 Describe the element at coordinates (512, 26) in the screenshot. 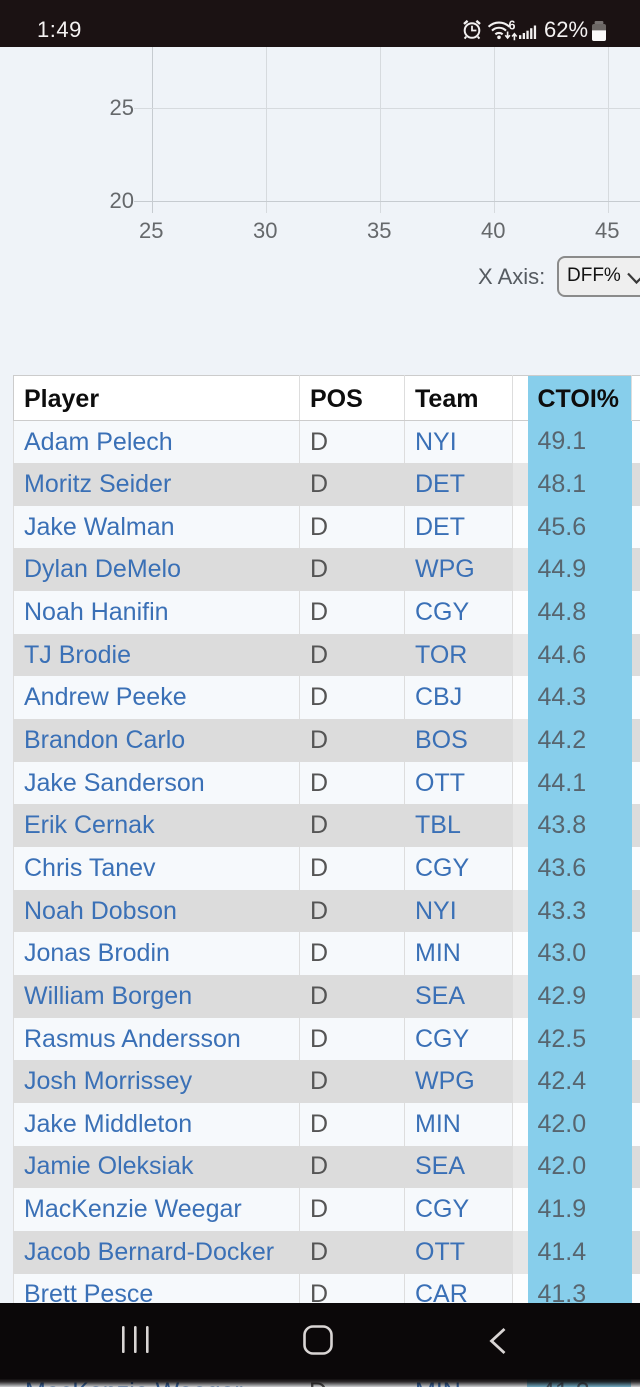

I see `svg-text: 6` at that location.